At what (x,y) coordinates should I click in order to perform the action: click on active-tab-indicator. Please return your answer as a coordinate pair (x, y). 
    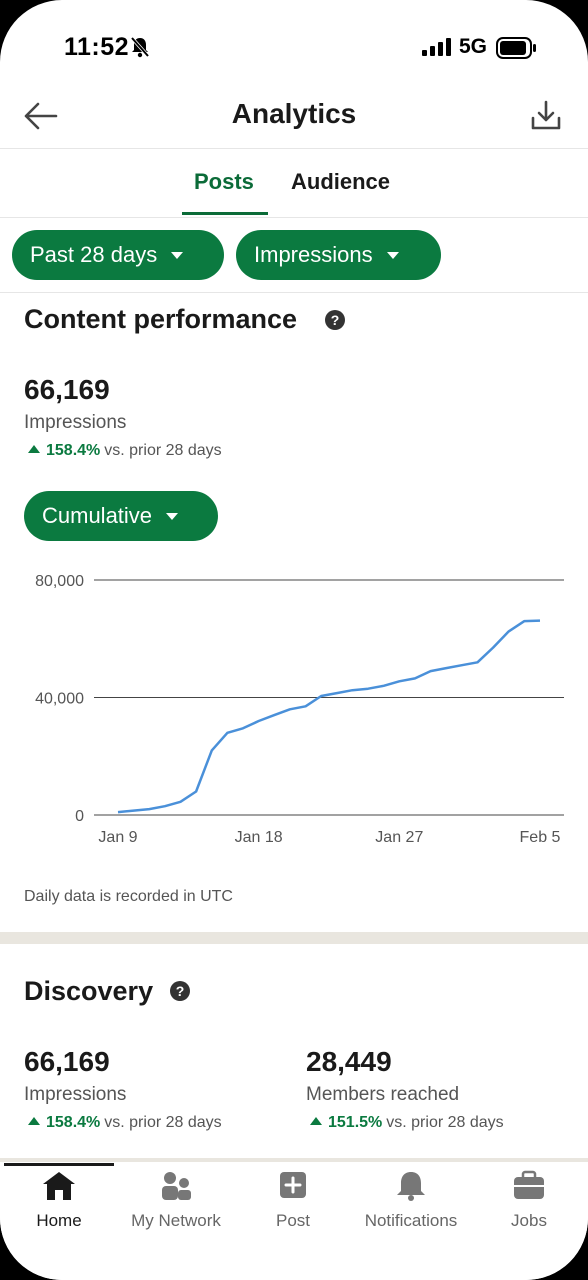
    Looking at the image, I should click on (225, 213).